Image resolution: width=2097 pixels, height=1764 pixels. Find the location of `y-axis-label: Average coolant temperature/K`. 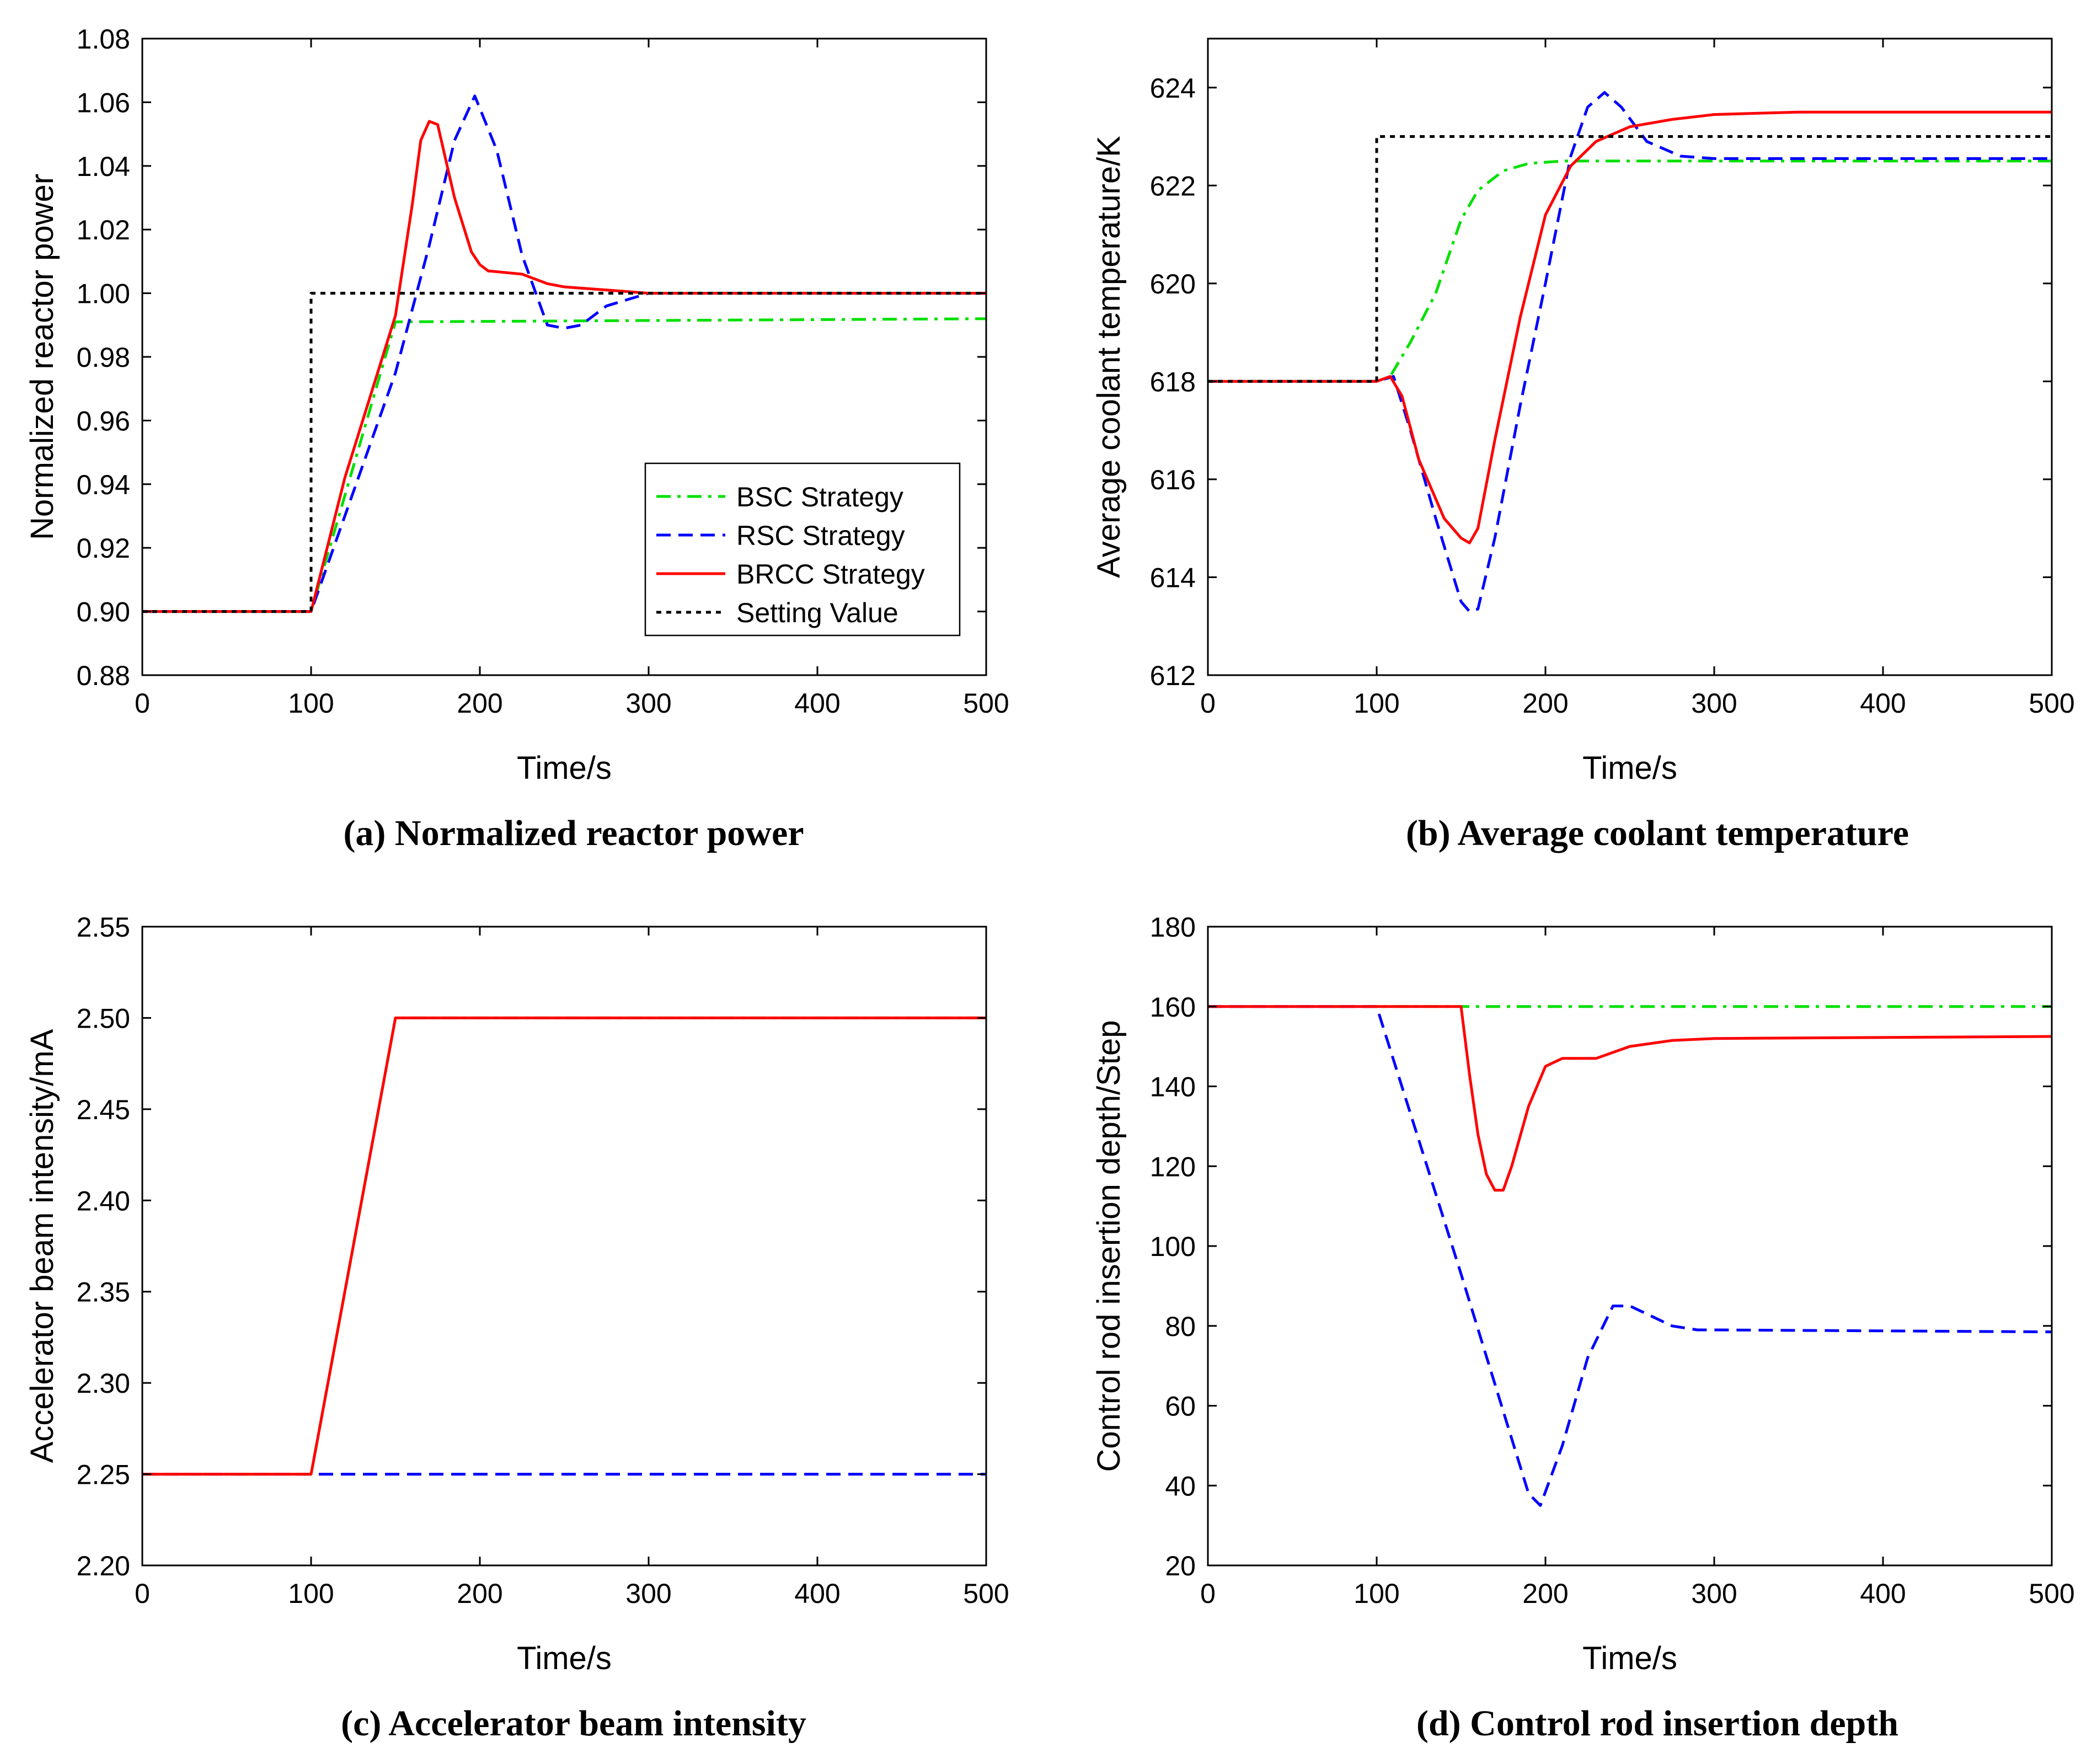

y-axis-label: Average coolant temperature/K is located at coordinates (1109, 357).